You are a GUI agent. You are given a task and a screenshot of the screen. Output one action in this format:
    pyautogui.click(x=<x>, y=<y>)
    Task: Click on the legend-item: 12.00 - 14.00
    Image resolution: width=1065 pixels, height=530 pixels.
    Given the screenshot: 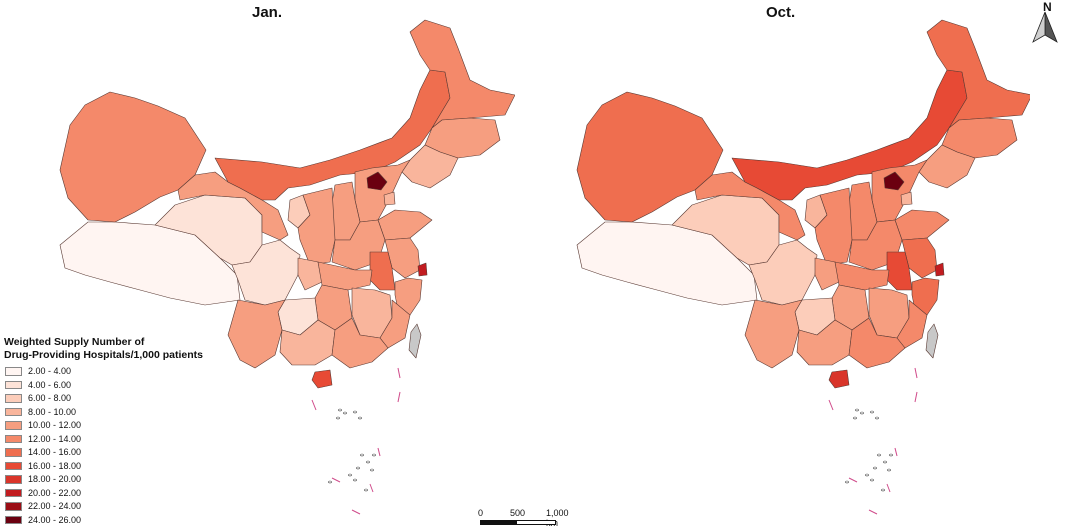 What is the action you would take?
    pyautogui.click(x=119, y=440)
    